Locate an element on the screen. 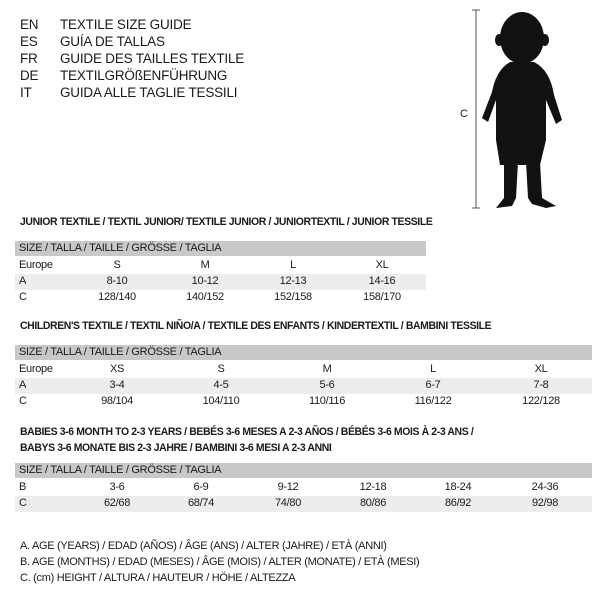 Image resolution: width=600 pixels, height=600 pixels. child-silhouette-icon is located at coordinates (517, 109).